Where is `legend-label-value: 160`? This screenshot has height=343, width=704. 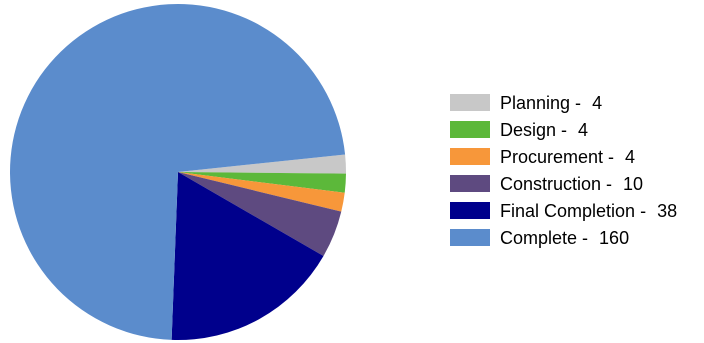 legend-label-value: 160 is located at coordinates (614, 238).